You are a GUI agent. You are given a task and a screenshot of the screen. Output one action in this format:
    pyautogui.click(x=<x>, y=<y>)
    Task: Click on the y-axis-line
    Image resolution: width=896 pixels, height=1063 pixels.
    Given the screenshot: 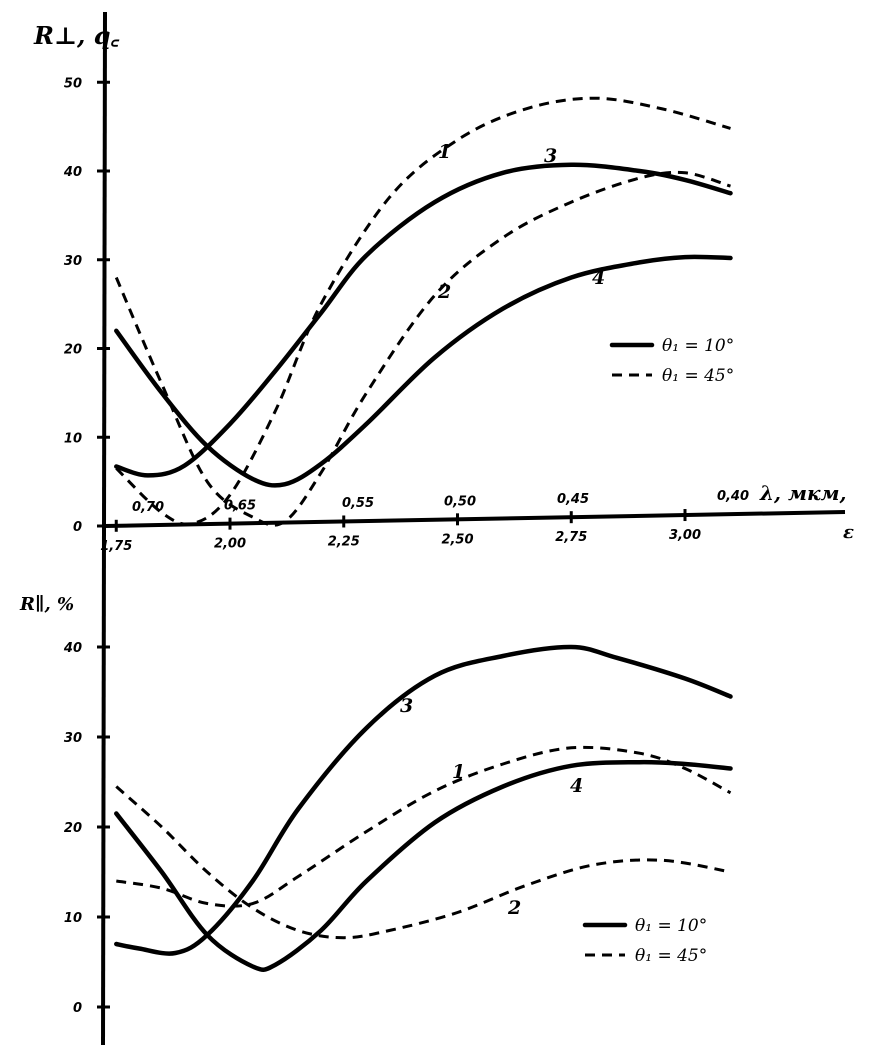 What is the action you would take?
    pyautogui.click(x=104, y=528)
    